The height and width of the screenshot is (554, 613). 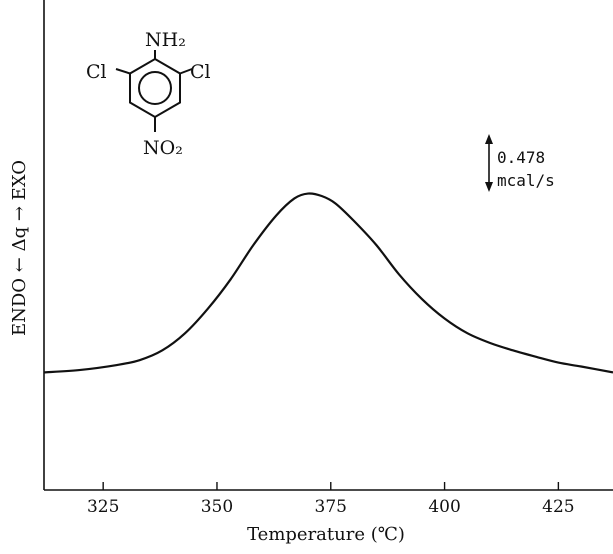 I want to click on label-nh2: NH₂, so click(x=165, y=40).